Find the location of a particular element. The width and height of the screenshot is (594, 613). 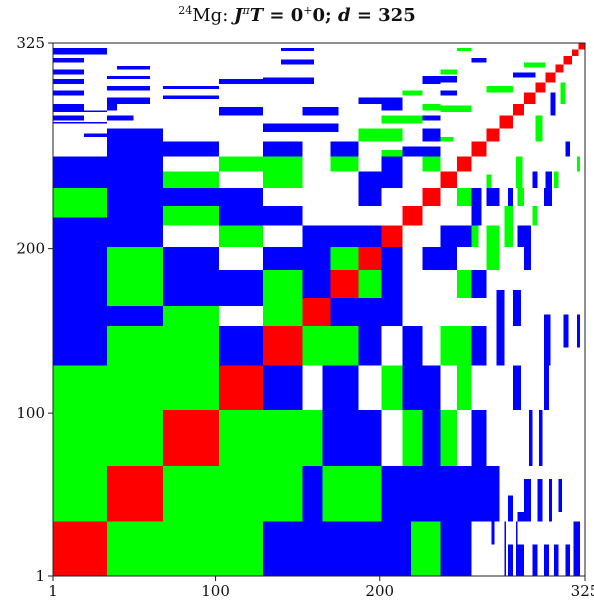

title-colon: : is located at coordinates (228, 15).